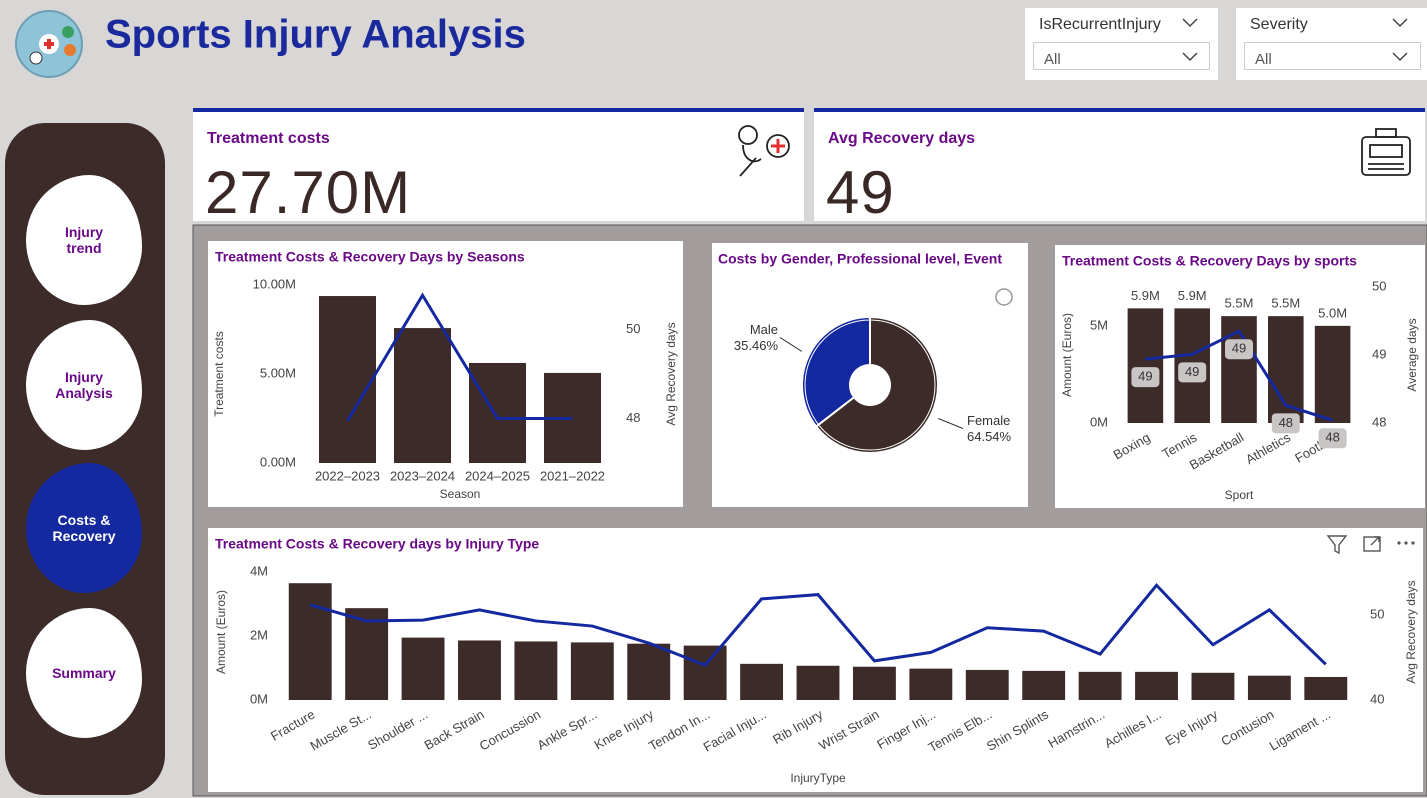  I want to click on x-tick-label: 2022–2023, so click(347, 475).